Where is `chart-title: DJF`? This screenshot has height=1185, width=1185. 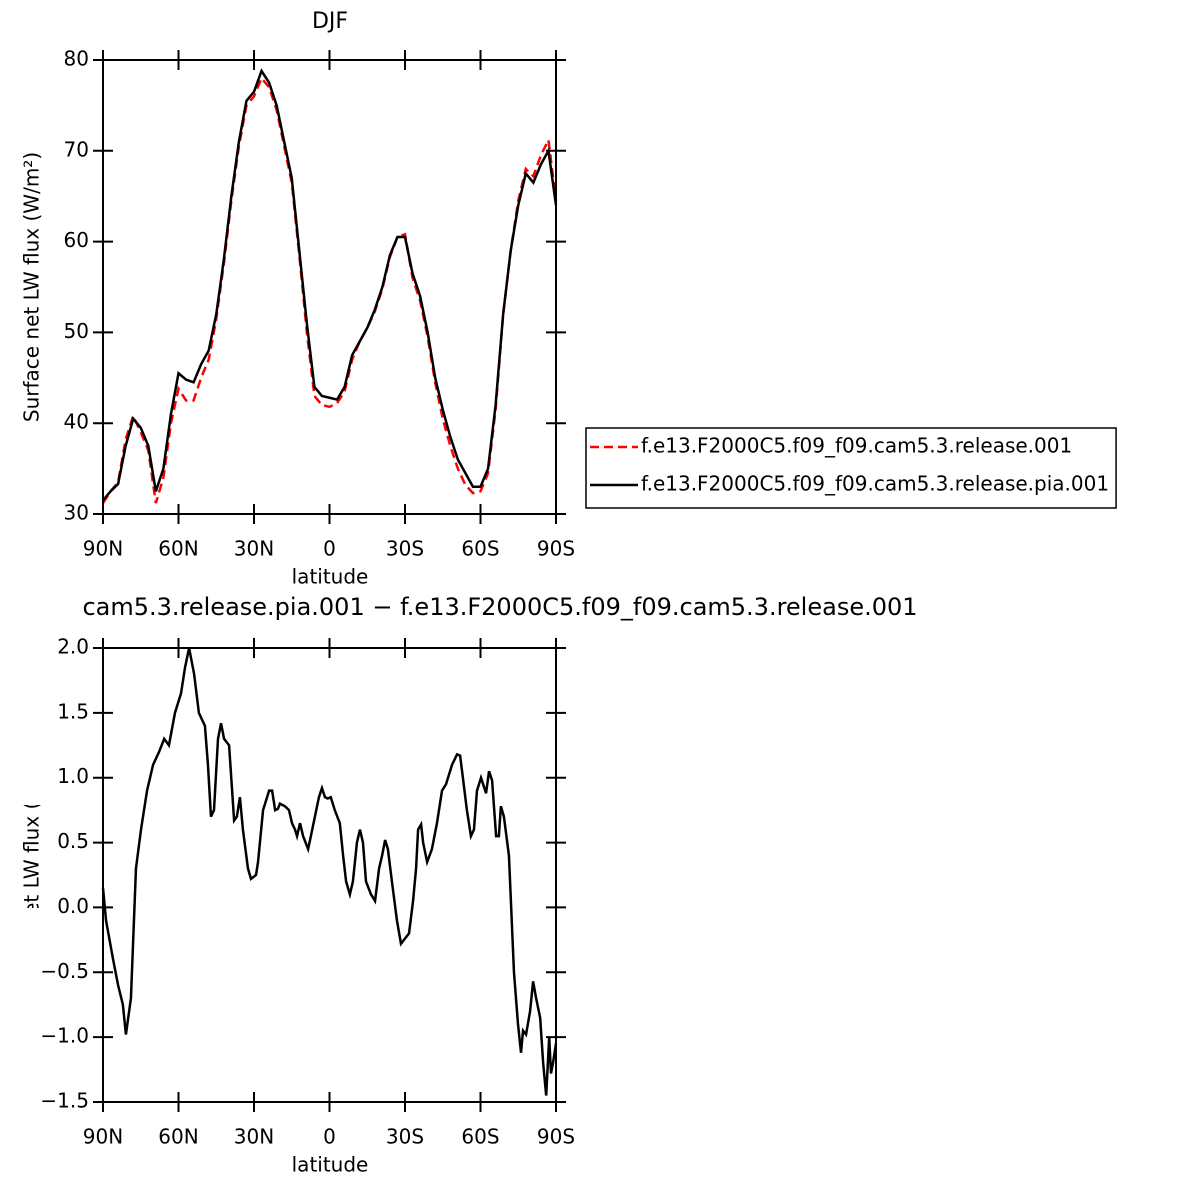 chart-title: DJF is located at coordinates (330, 21).